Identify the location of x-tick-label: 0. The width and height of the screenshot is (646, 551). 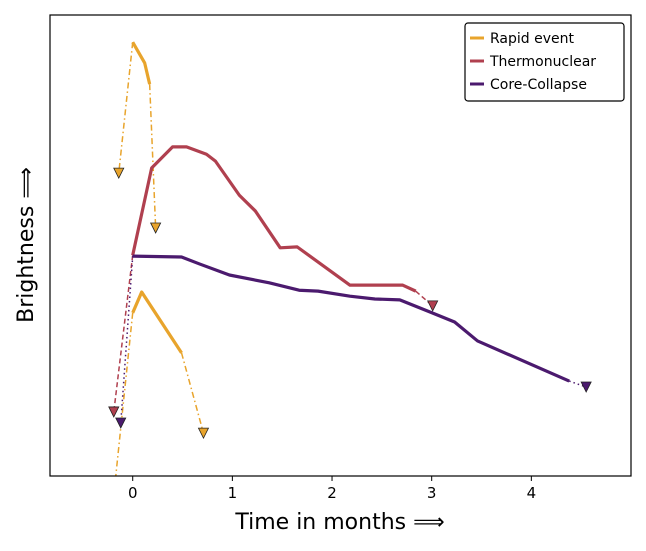
(133, 493).